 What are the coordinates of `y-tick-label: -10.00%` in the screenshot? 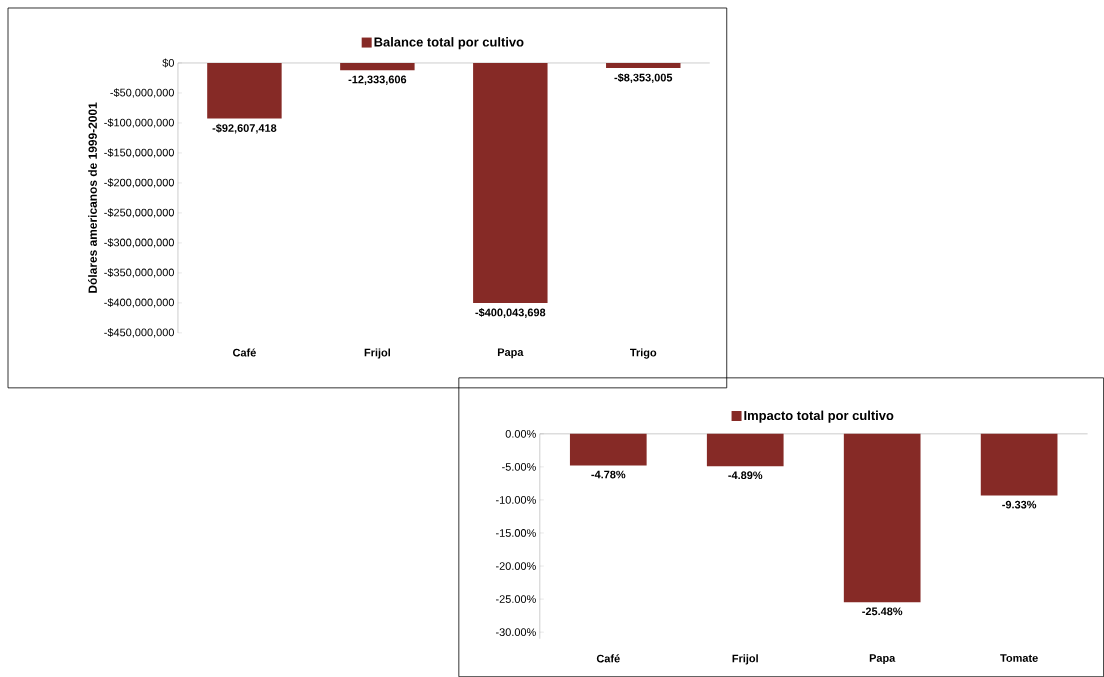 It's located at (515, 500).